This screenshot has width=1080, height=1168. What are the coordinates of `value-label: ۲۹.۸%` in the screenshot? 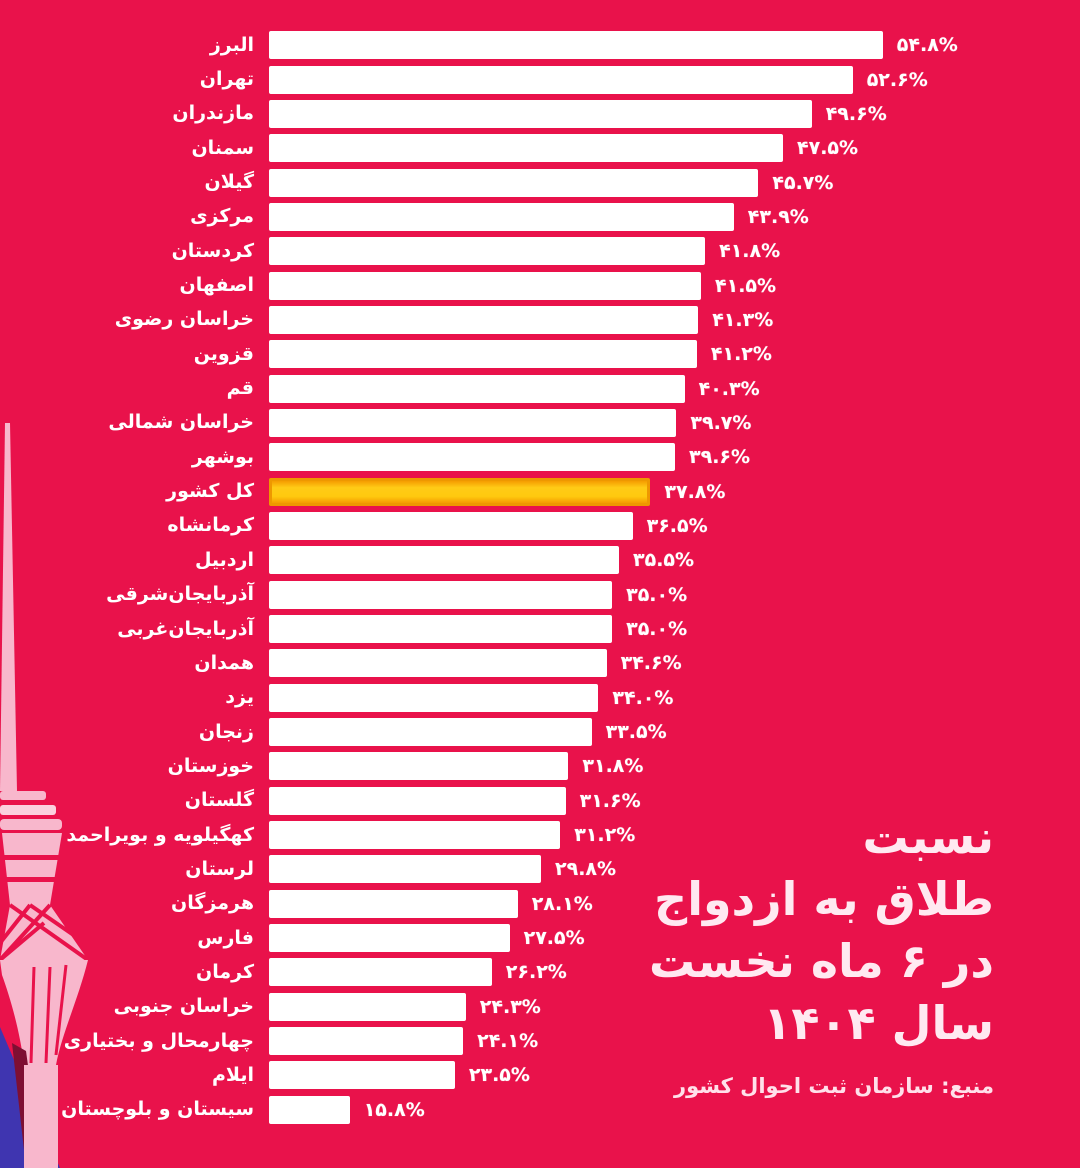 It's located at (586, 869).